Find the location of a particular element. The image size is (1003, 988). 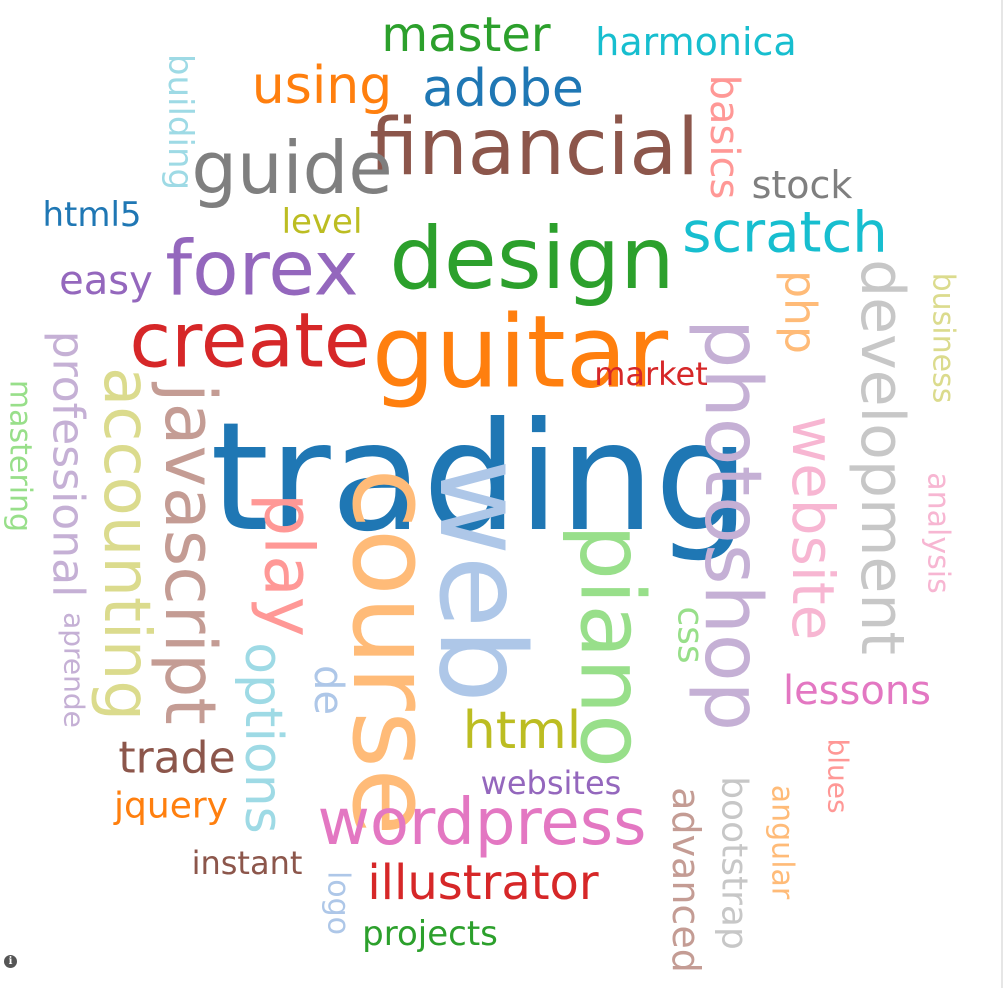

word-course: course is located at coordinates (392, 652).